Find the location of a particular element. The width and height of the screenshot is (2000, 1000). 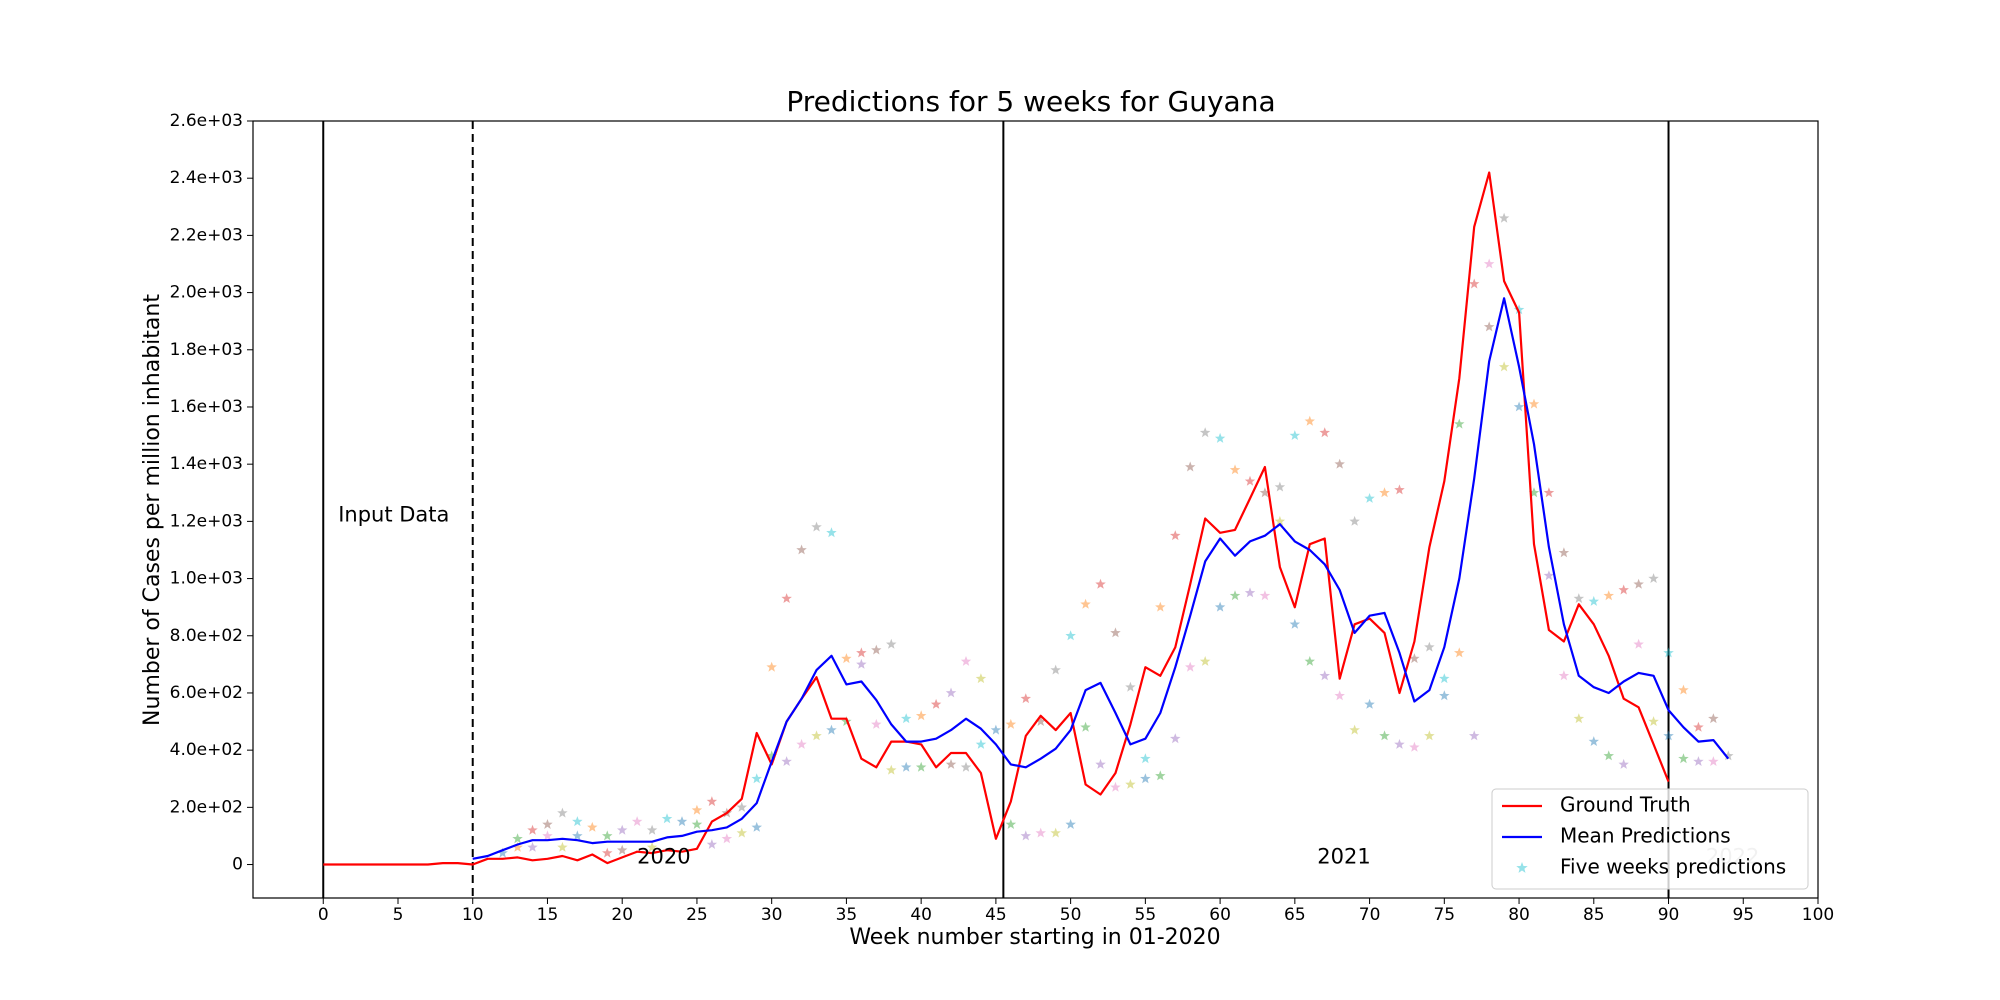

y-tick-label: 8.0e+02 is located at coordinates (206, 636).